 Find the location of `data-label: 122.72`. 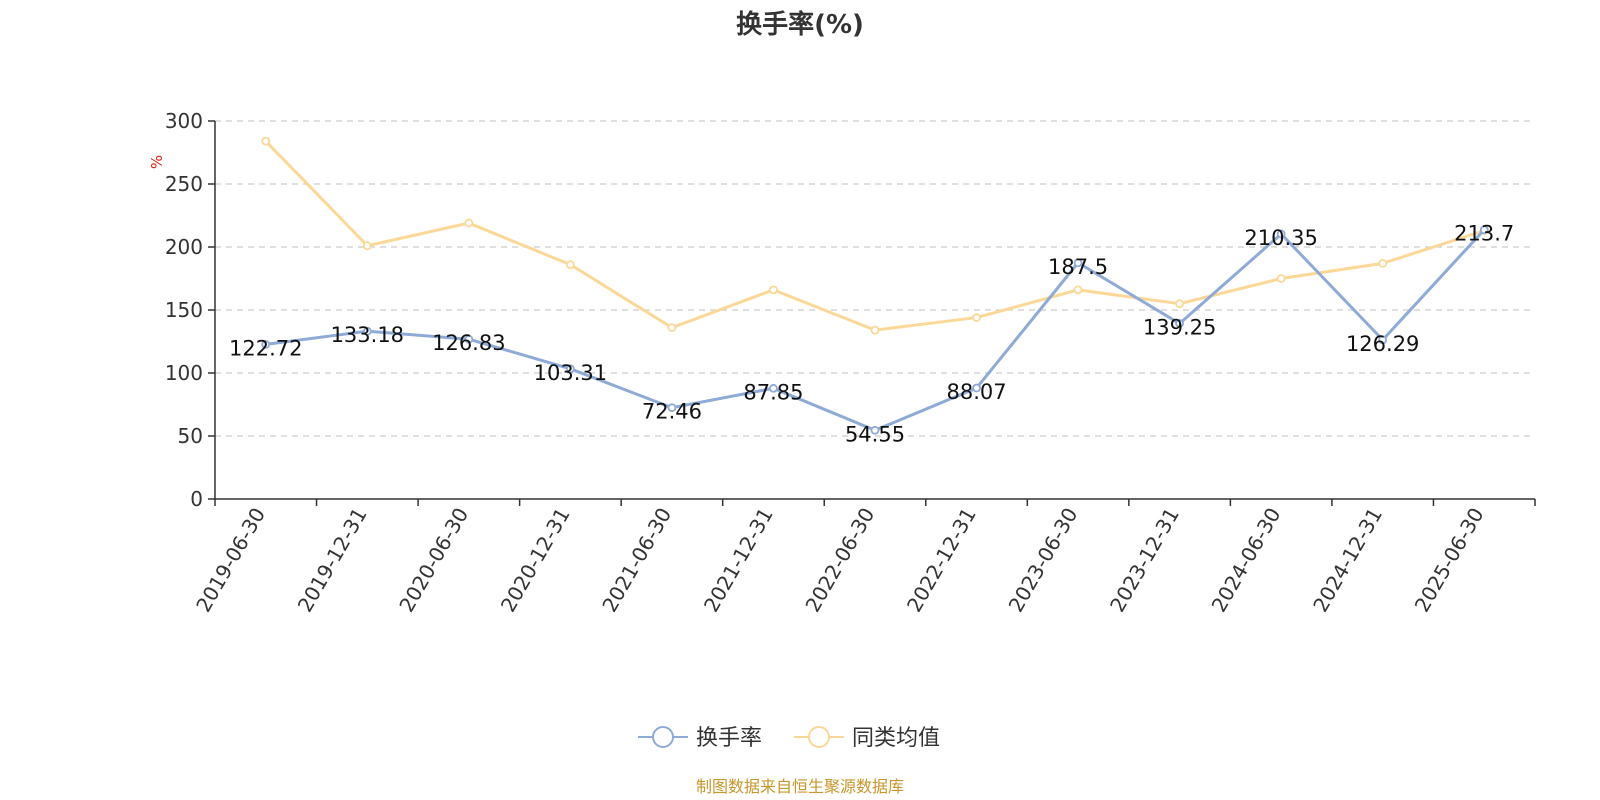

data-label: 122.72 is located at coordinates (265, 348).